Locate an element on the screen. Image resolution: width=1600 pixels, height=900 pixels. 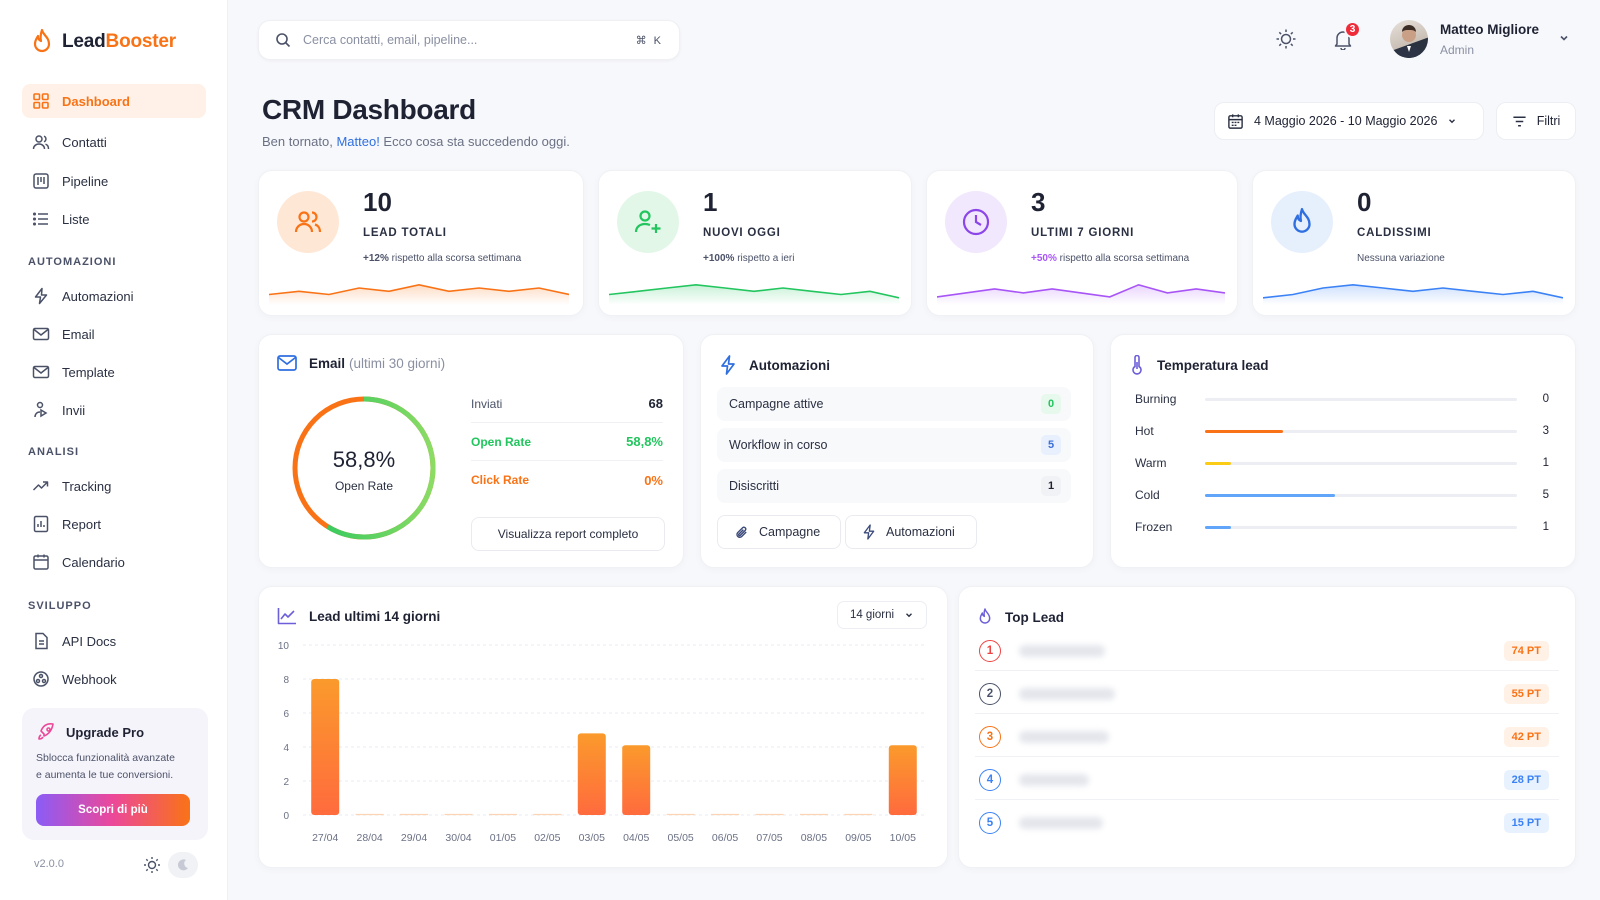
users-icon is located at coordinates (308, 222).